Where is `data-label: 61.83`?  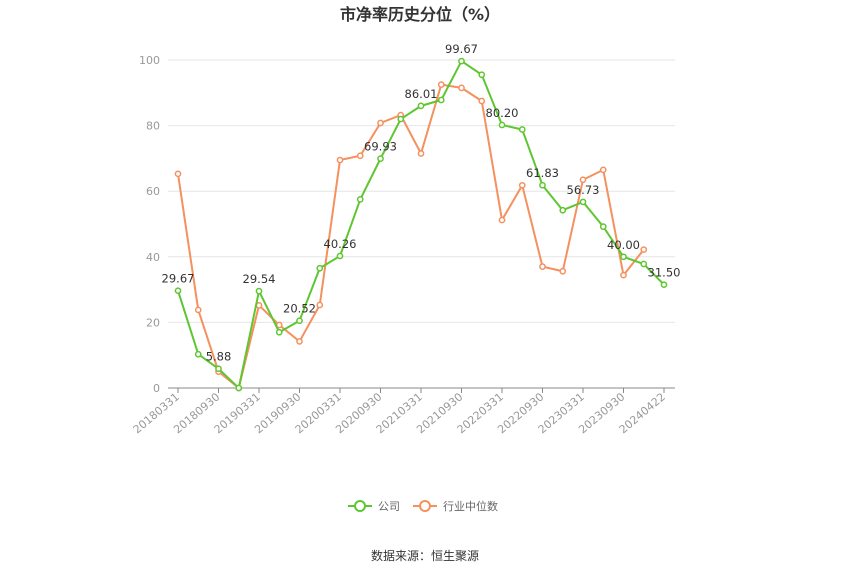 data-label: 61.83 is located at coordinates (542, 173).